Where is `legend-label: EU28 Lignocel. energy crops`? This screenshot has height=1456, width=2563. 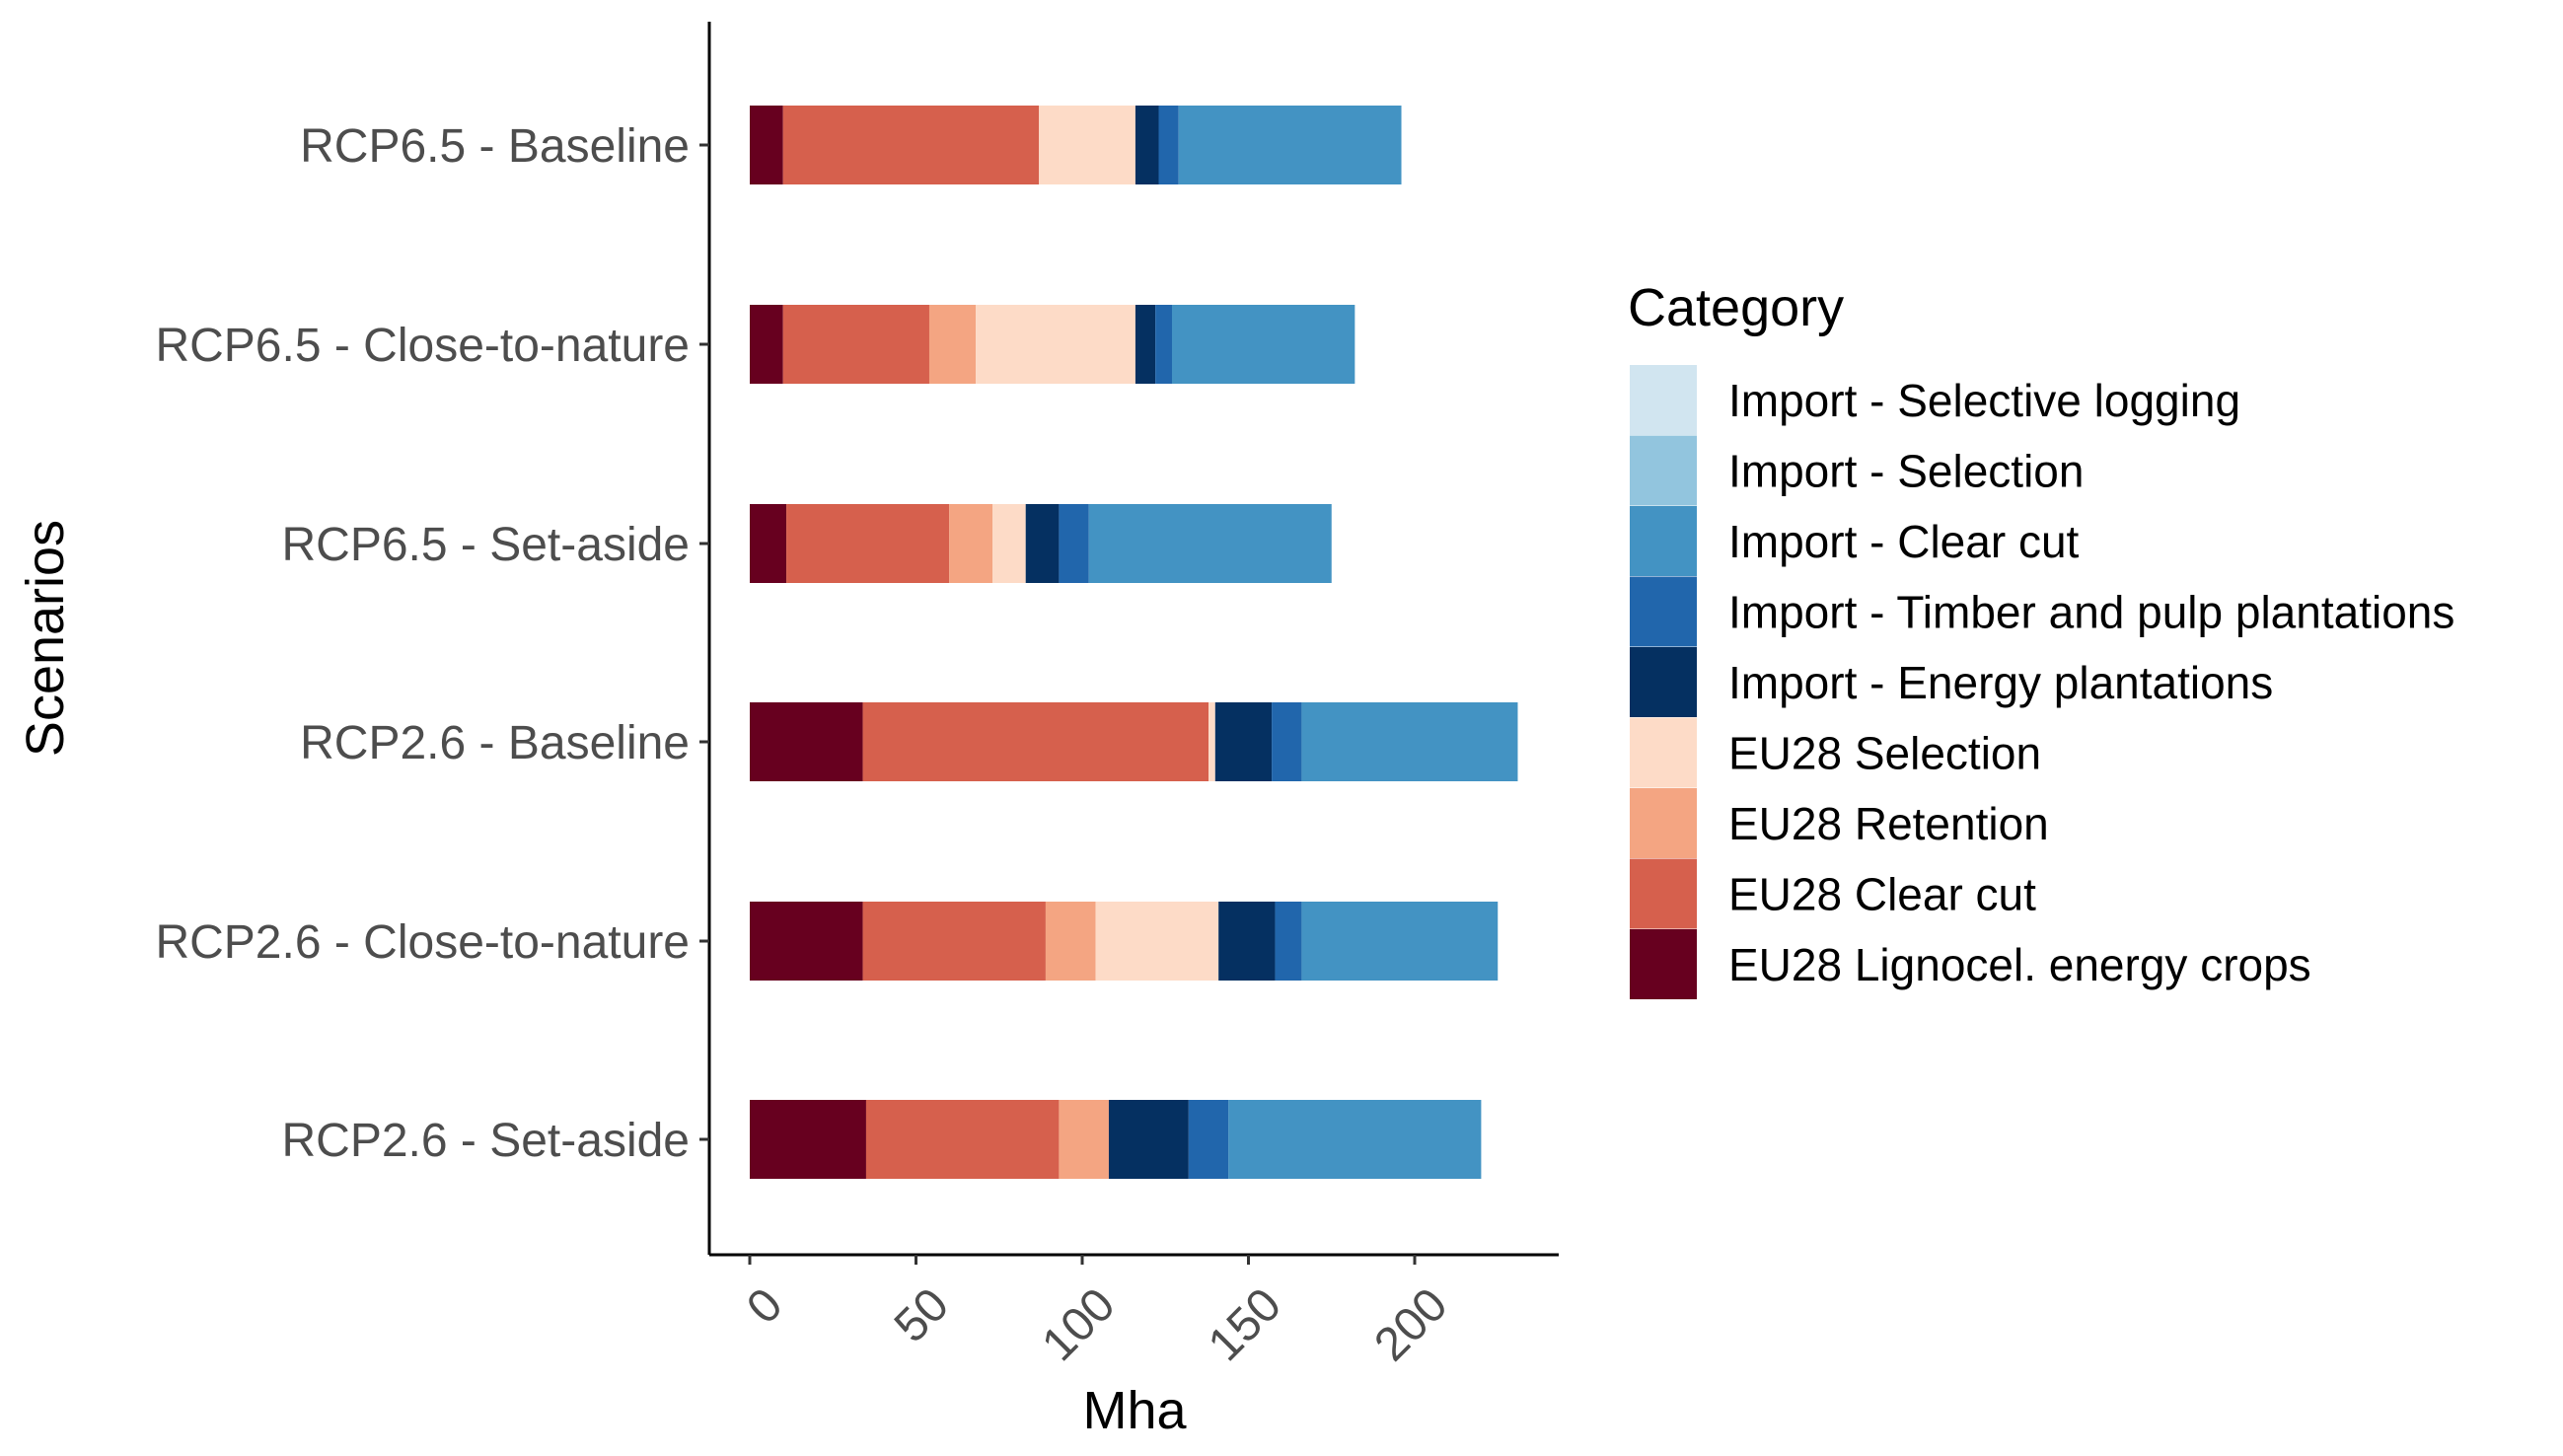 legend-label: EU28 Lignocel. energy crops is located at coordinates (2019, 964).